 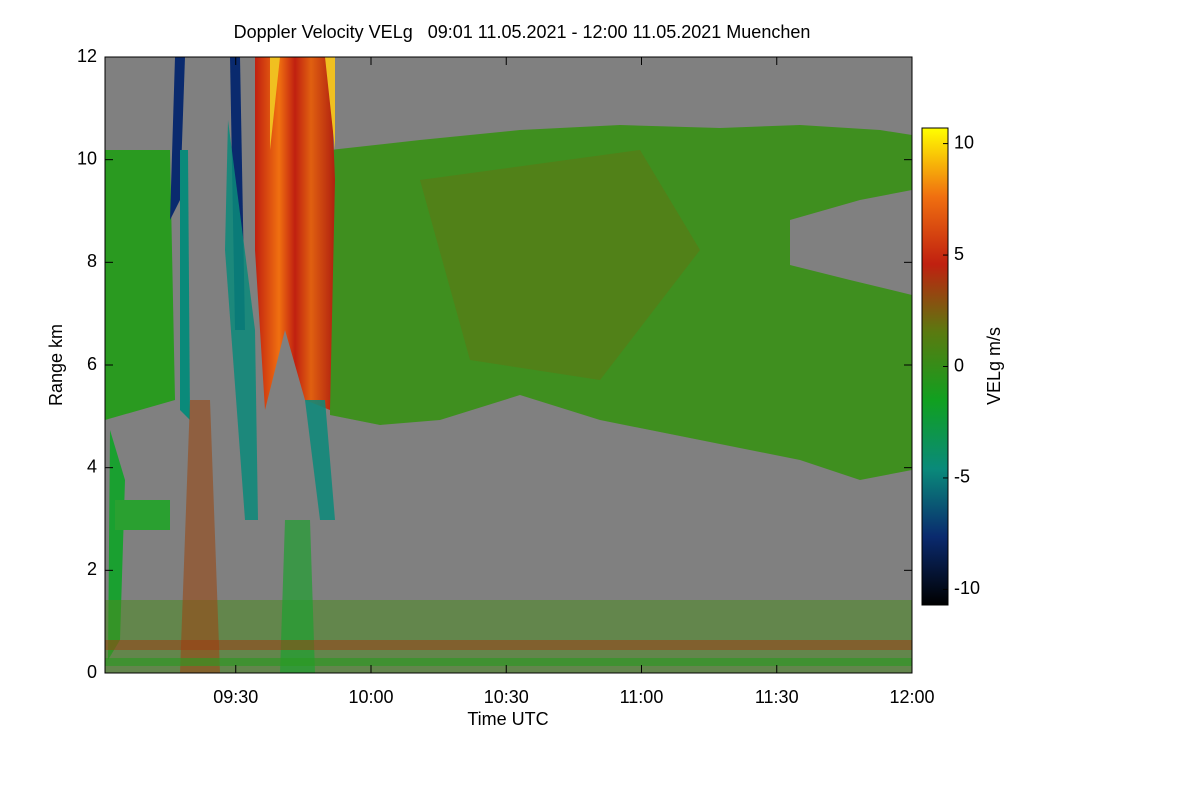 I want to click on x-axis-label: Time UTC, so click(x=507, y=719).